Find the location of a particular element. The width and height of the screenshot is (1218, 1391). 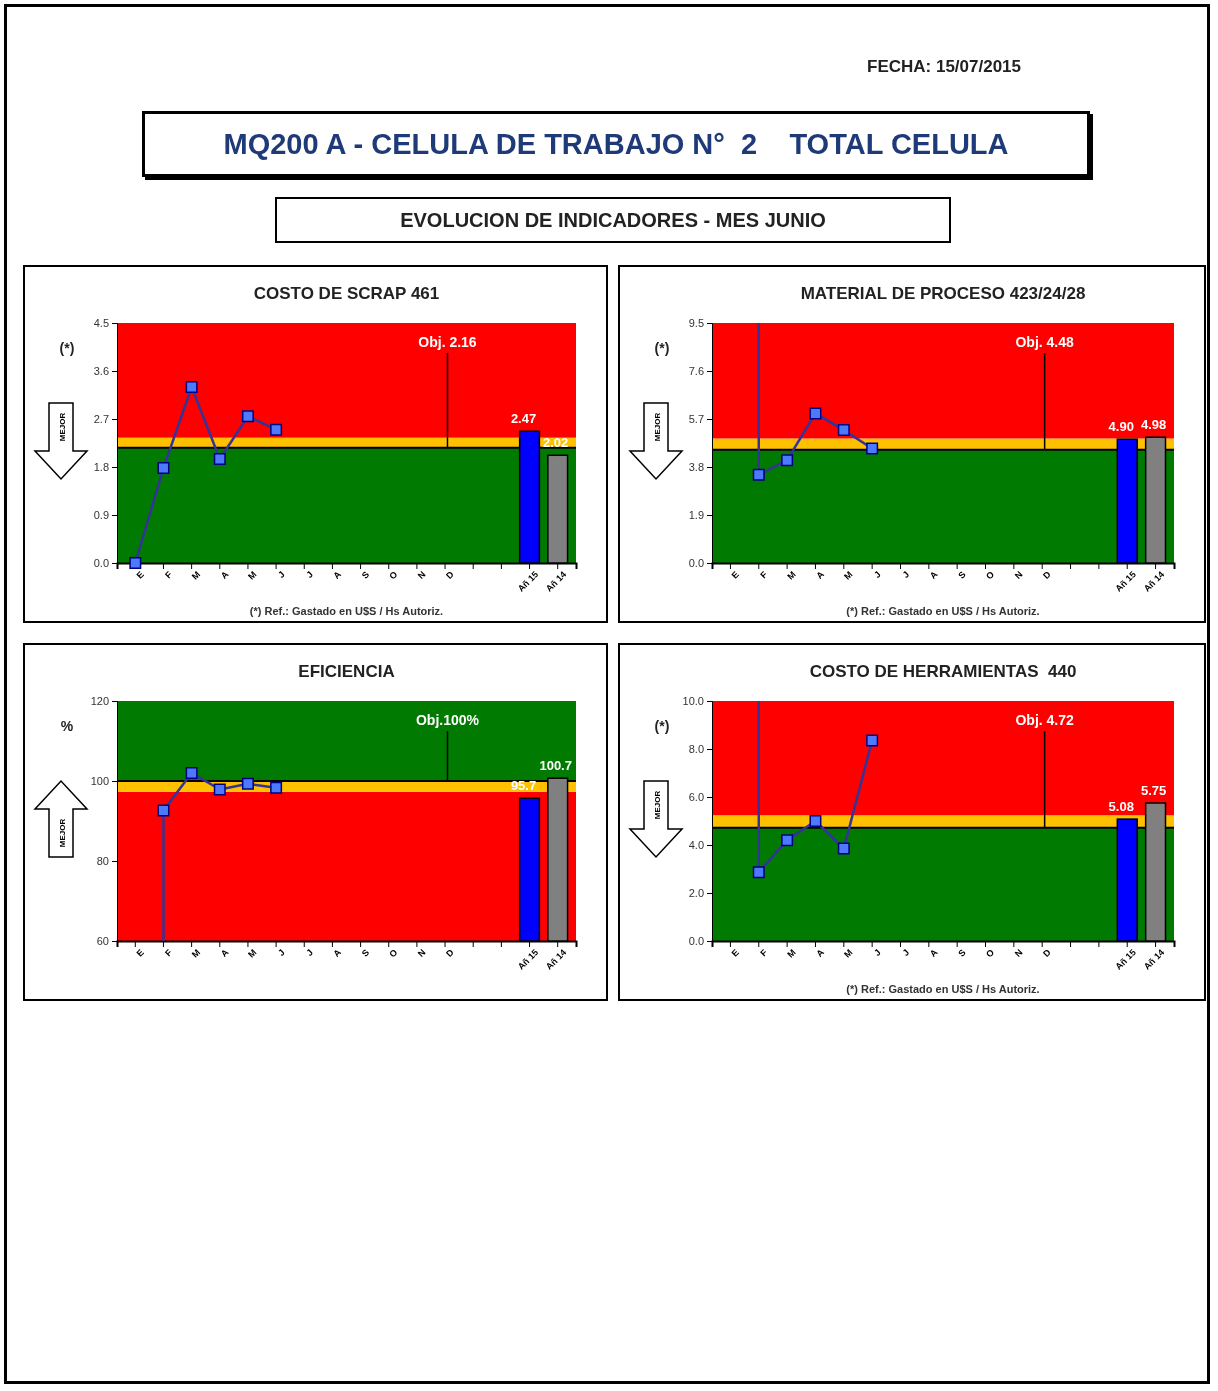

y-axis-title: % is located at coordinates (67, 726).